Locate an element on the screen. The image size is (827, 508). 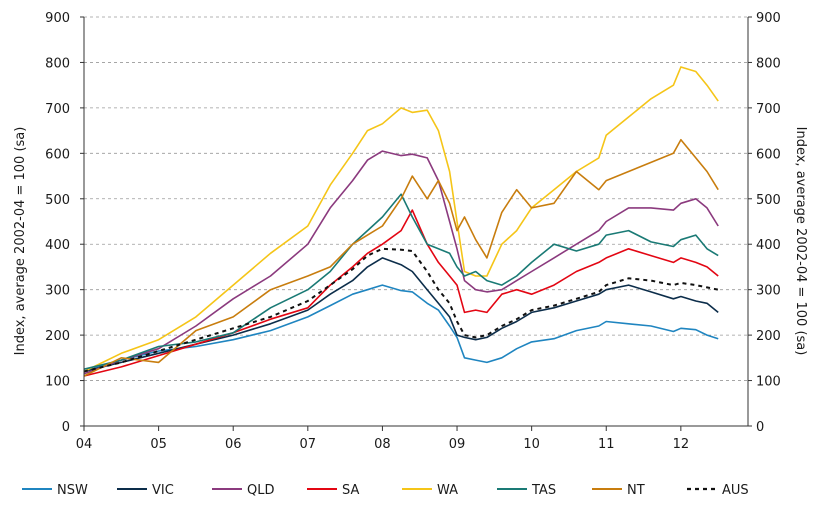
x-tick-labels: 04 05 06 07 08 09 10 11 12 is located at coordinates (382, 444).